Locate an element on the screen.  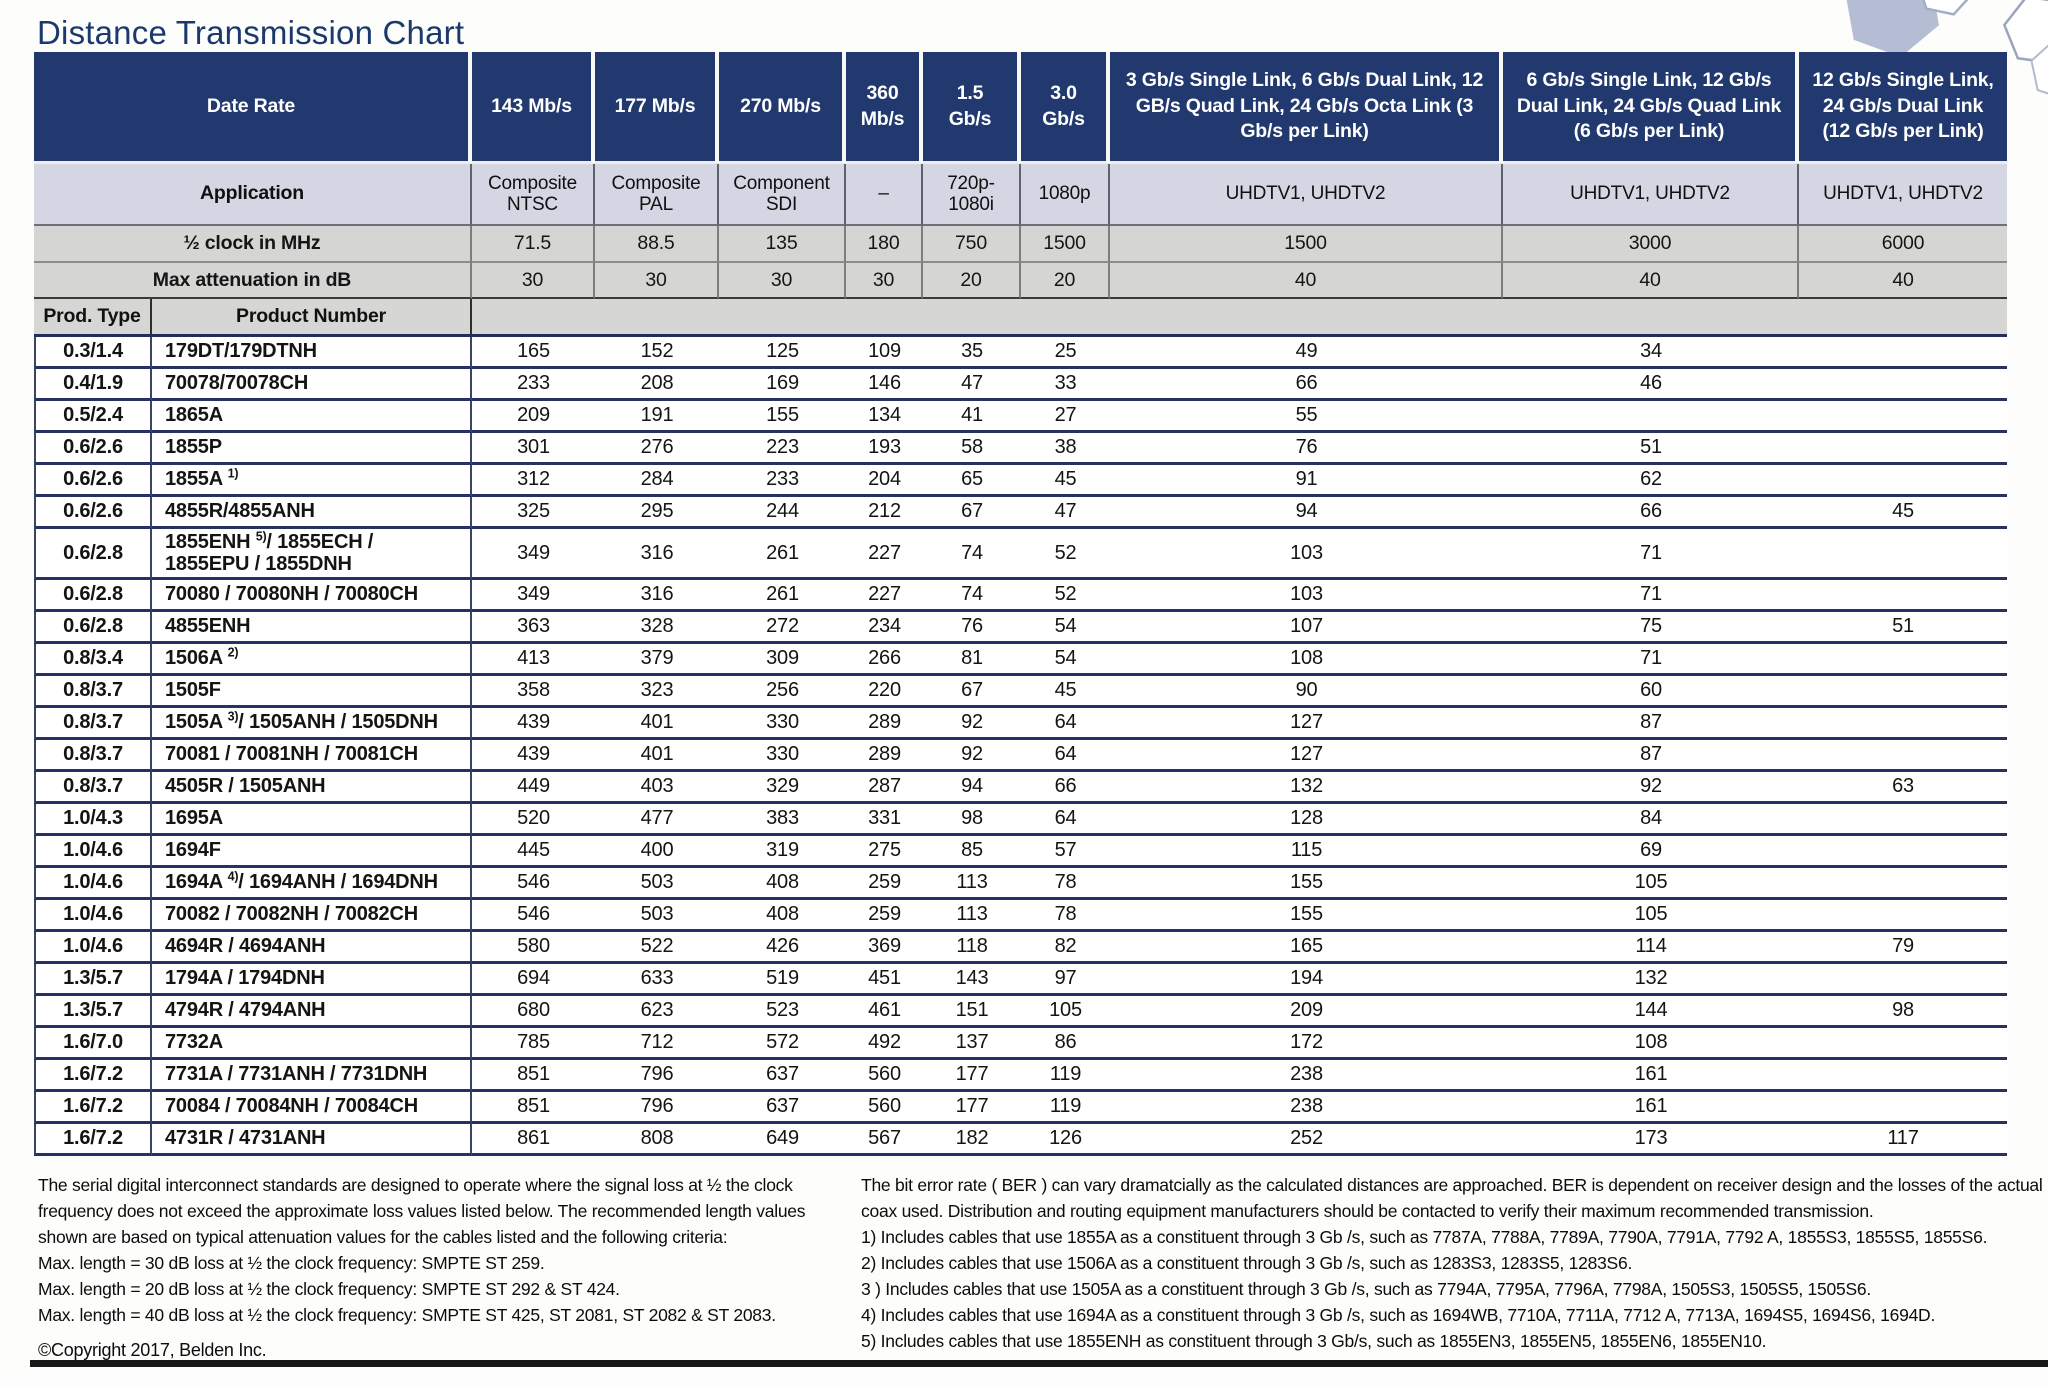
value-cell-1: 152 is located at coordinates (657, 353).